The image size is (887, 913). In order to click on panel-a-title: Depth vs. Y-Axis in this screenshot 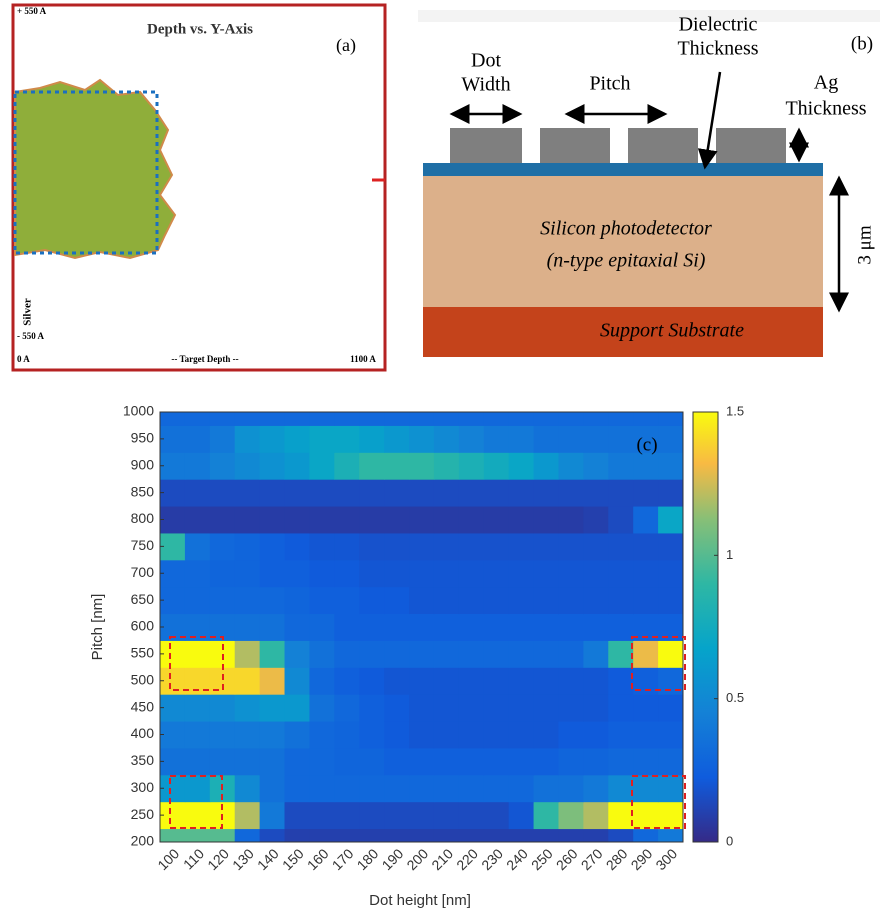, I will do `click(200, 29)`.